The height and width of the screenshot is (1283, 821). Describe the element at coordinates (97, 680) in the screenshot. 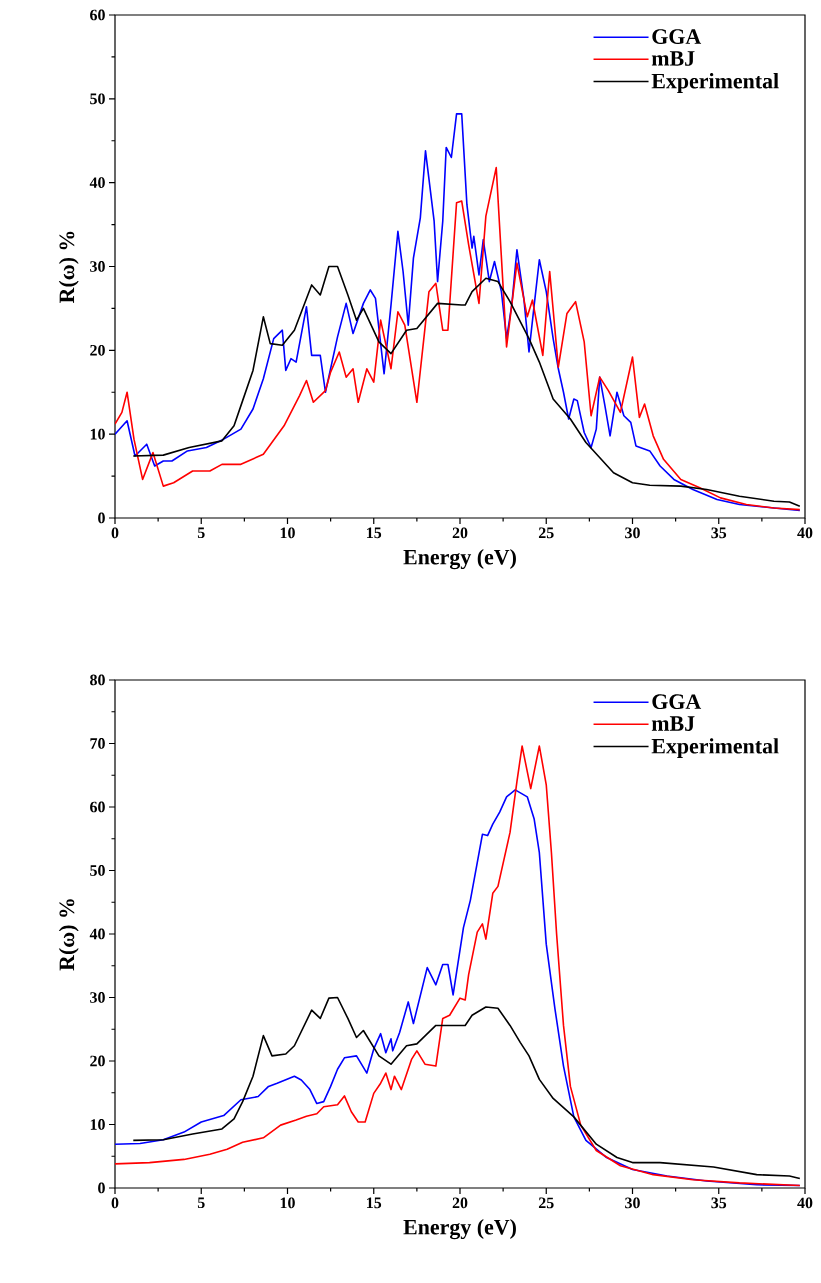

I see `y-tick-label: 80` at that location.